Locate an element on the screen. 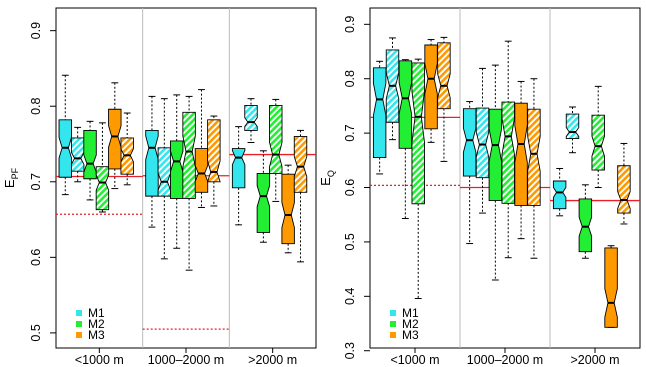  y-axis-title: EPF is located at coordinates (11, 177).